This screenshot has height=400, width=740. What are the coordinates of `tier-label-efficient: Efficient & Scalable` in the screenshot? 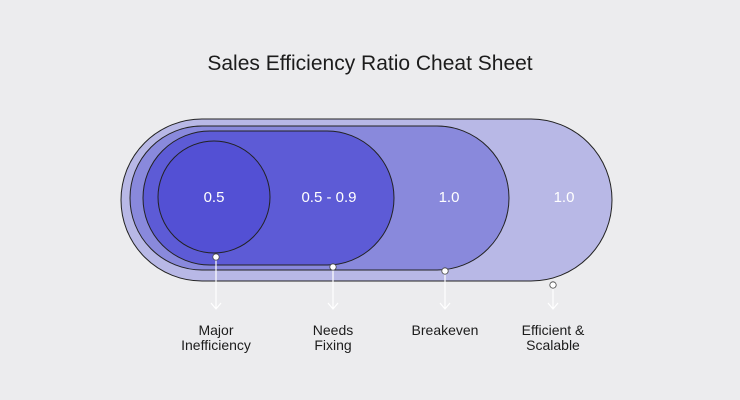 It's located at (553, 337).